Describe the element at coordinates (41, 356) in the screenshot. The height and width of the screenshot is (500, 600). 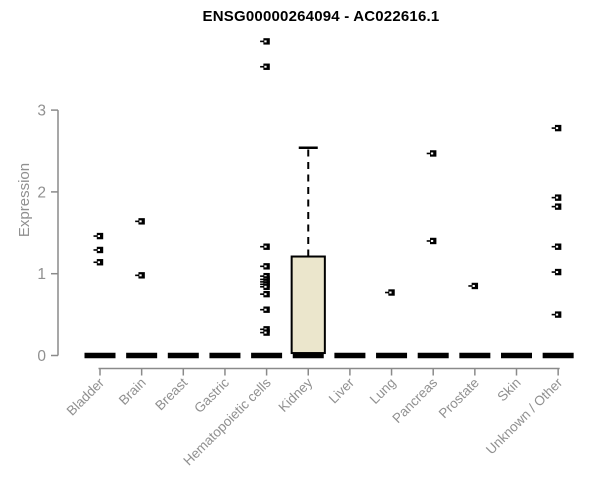
I see `y-tick-label: 0` at that location.